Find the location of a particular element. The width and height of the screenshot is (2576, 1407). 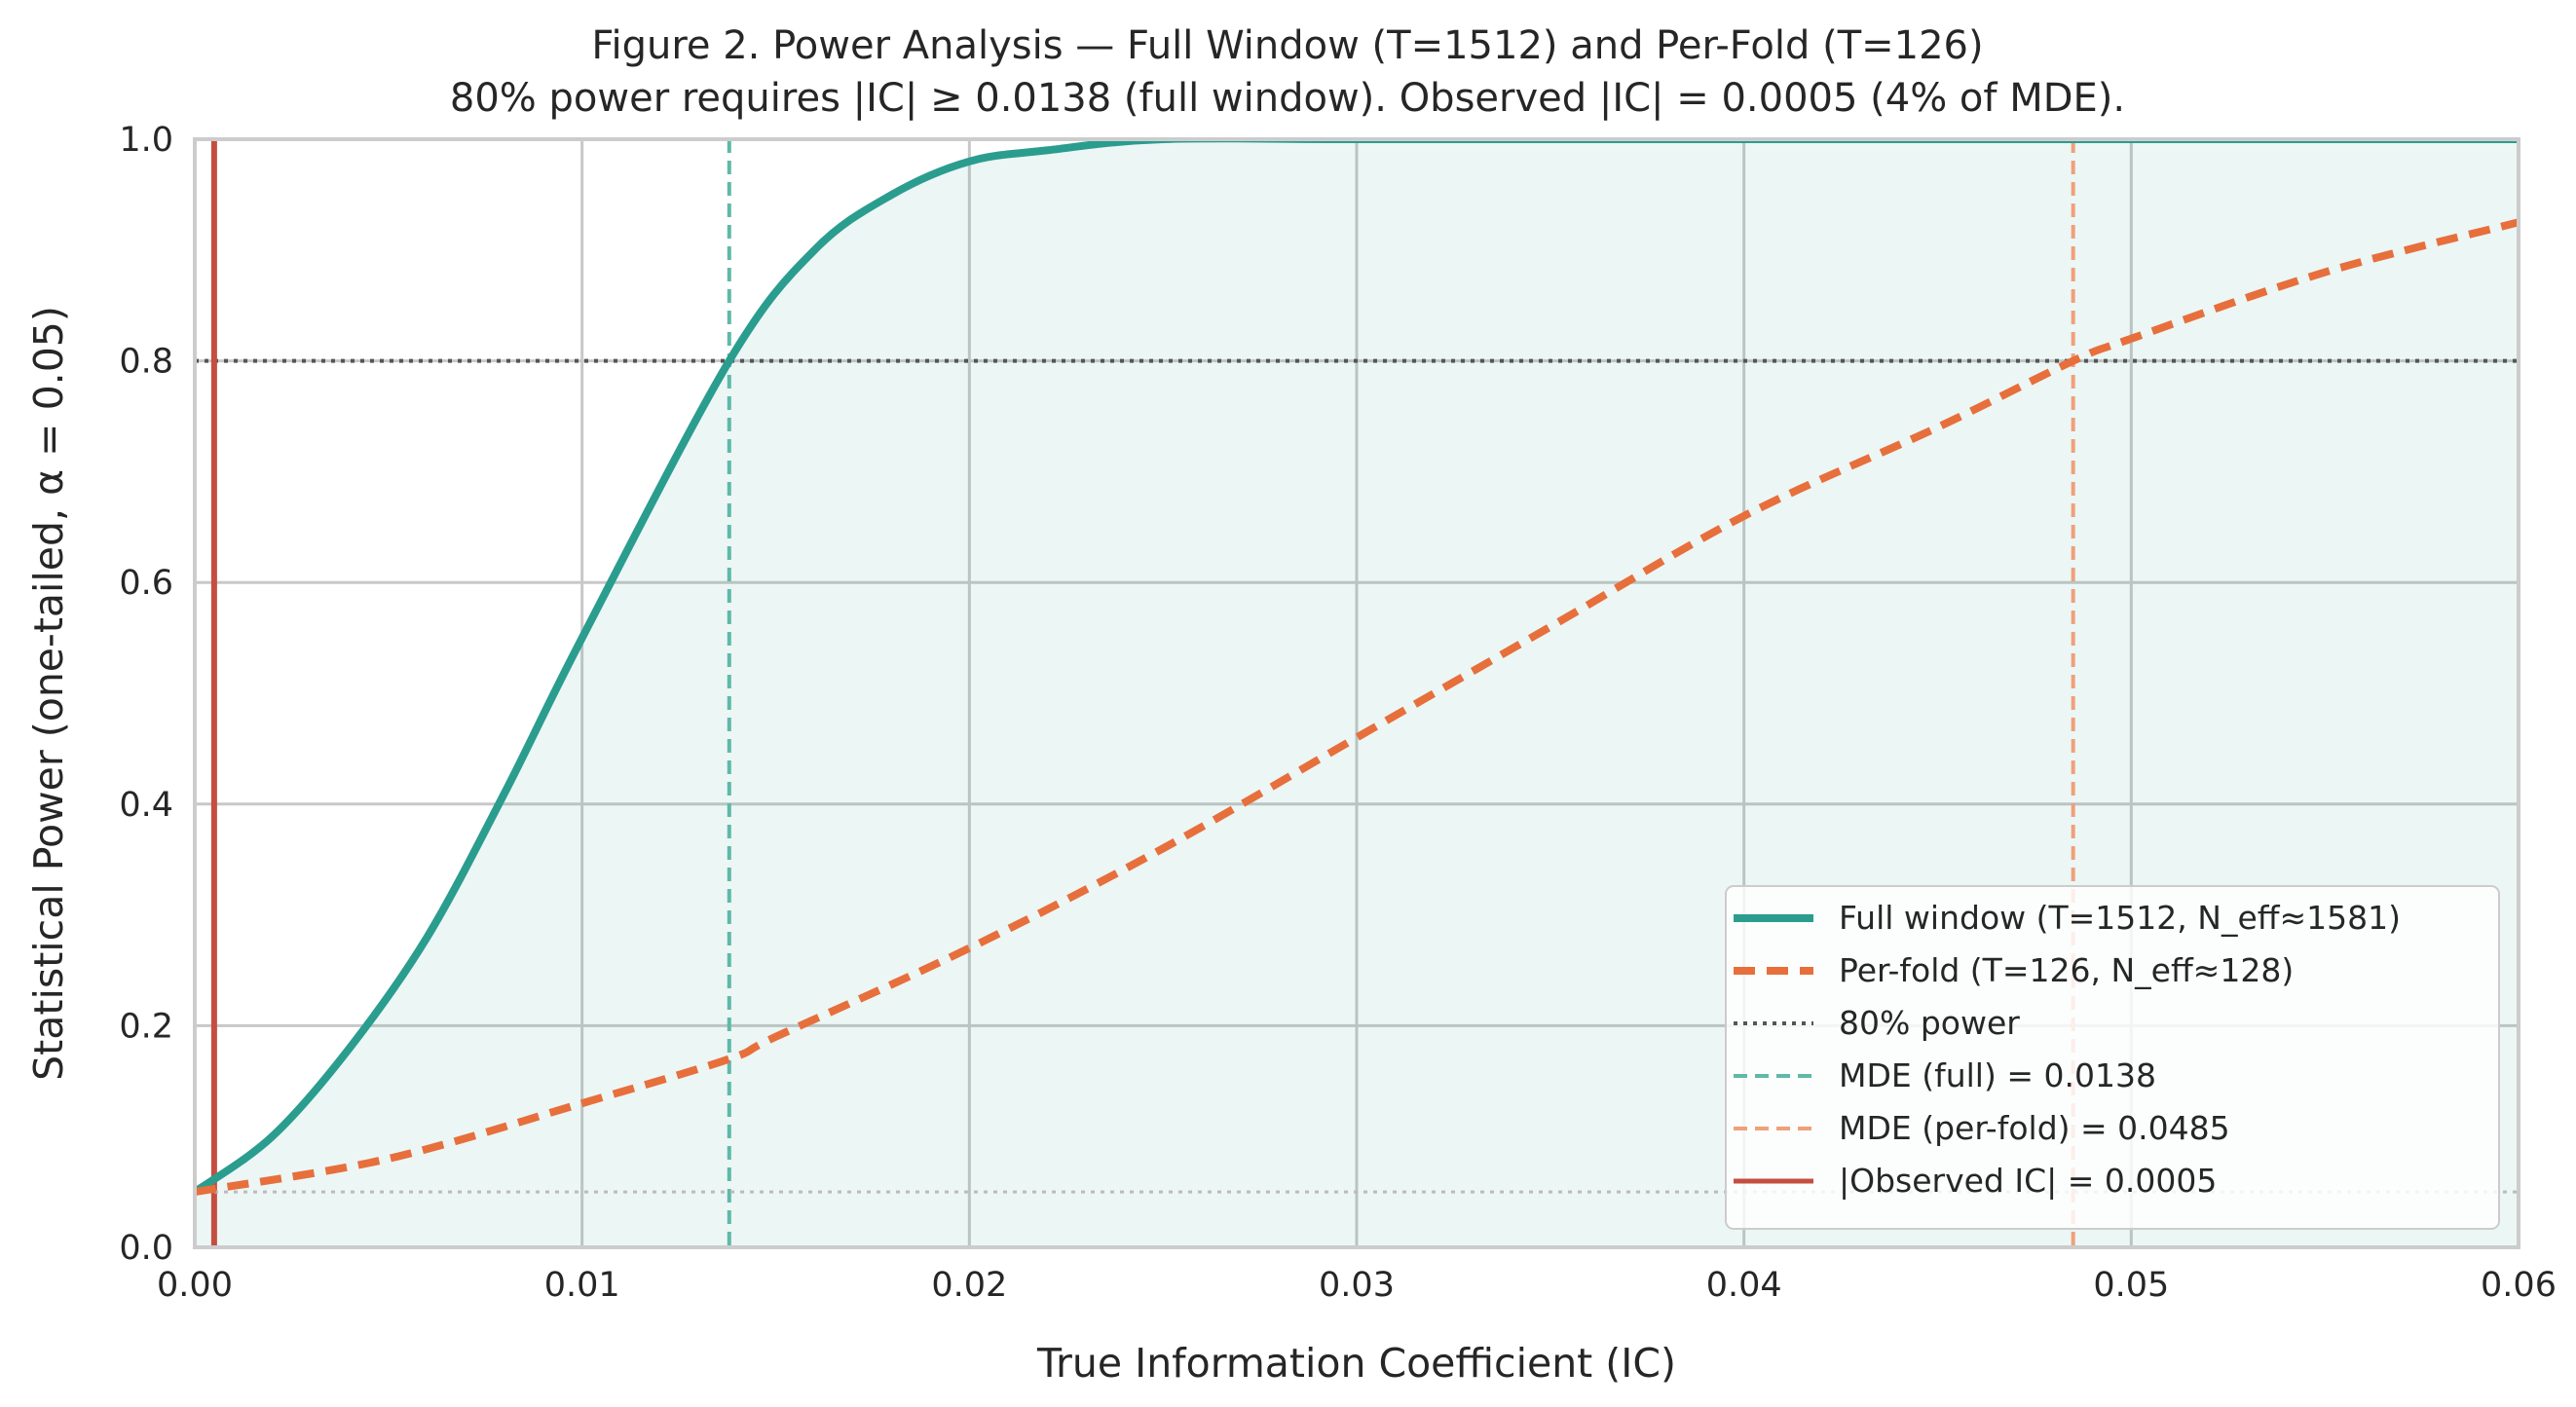

y-tick-label: 0.4 is located at coordinates (146, 805).